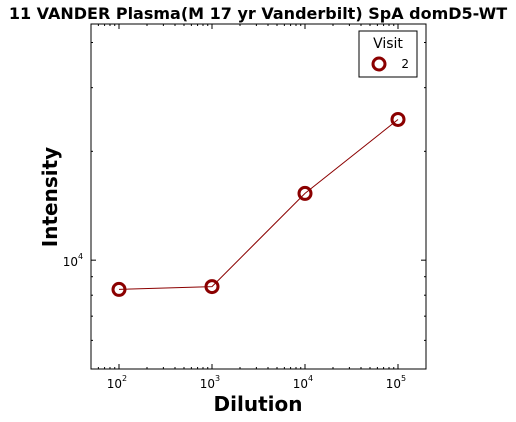 The width and height of the screenshot is (516, 422). Describe the element at coordinates (310, 378) in the screenshot. I see `x-tick-exponent: 4` at that location.